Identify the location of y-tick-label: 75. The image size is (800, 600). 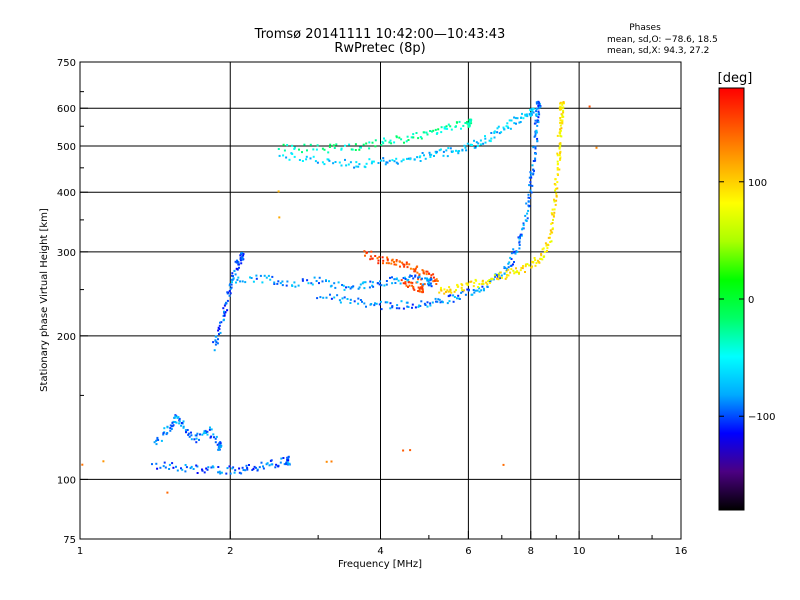
(69, 540).